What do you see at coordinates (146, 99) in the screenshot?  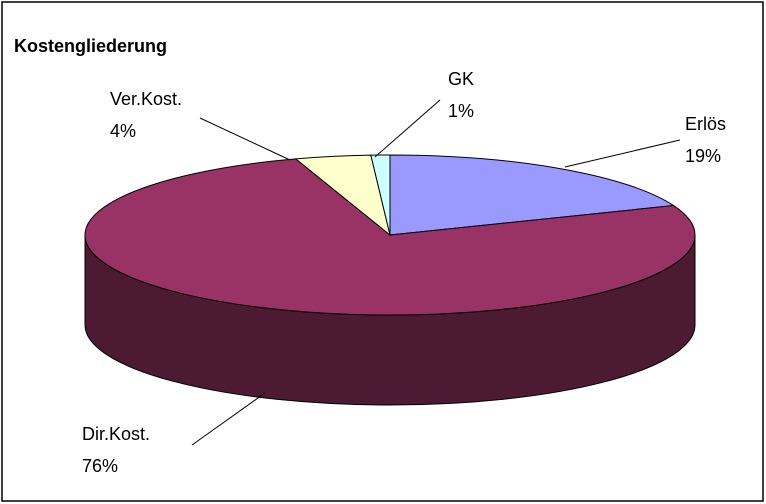 I see `slice-label: Ver.Kost.` at bounding box center [146, 99].